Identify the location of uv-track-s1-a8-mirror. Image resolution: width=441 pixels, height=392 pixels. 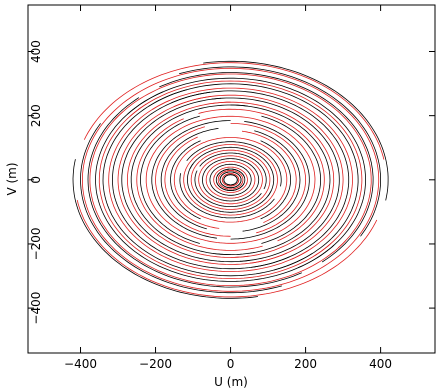
(192, 182).